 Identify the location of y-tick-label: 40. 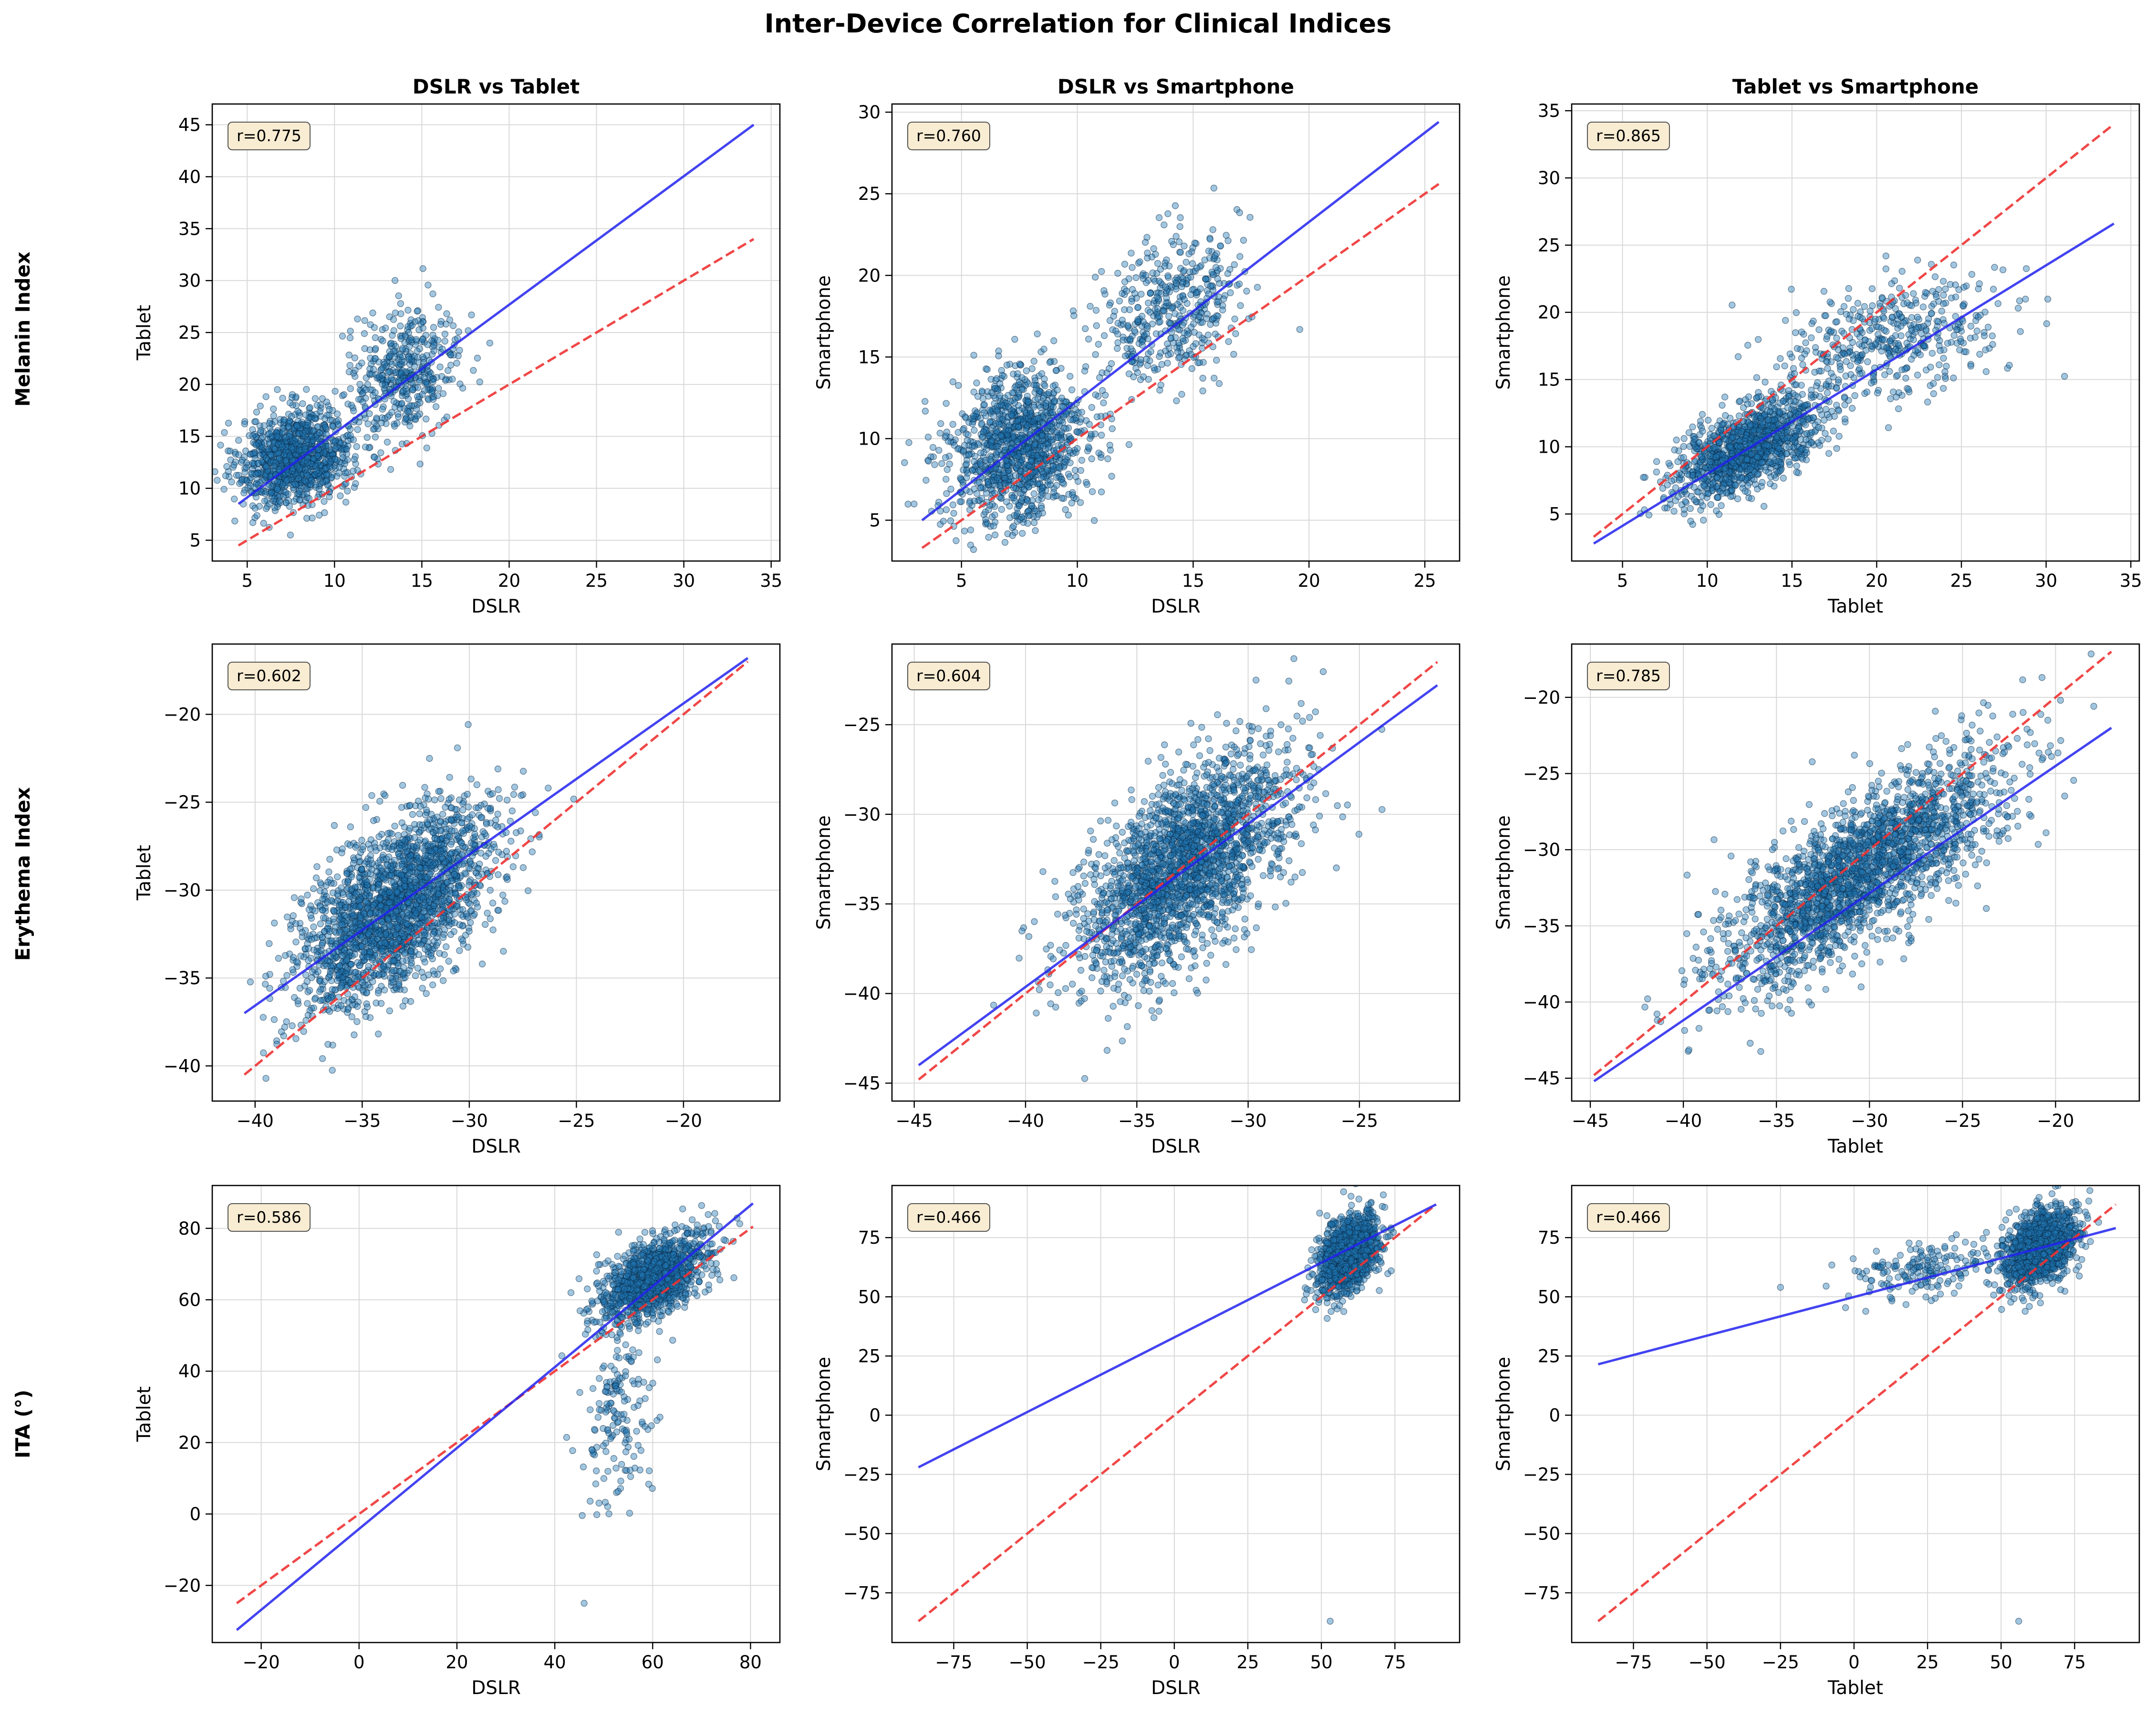
(189, 177).